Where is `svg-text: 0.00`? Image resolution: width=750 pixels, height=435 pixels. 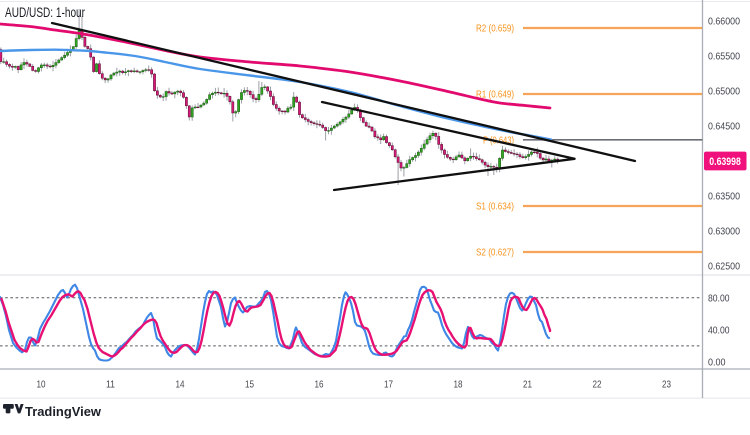
svg-text: 0.00 is located at coordinates (717, 363).